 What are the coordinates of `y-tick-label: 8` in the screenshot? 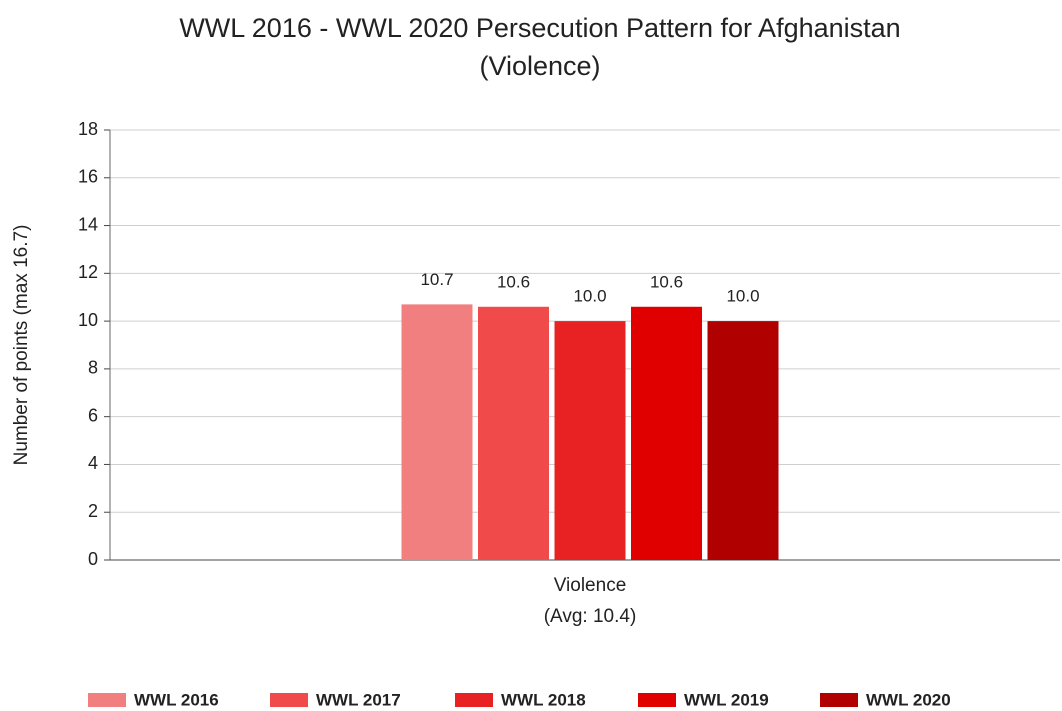 It's located at (93, 368).